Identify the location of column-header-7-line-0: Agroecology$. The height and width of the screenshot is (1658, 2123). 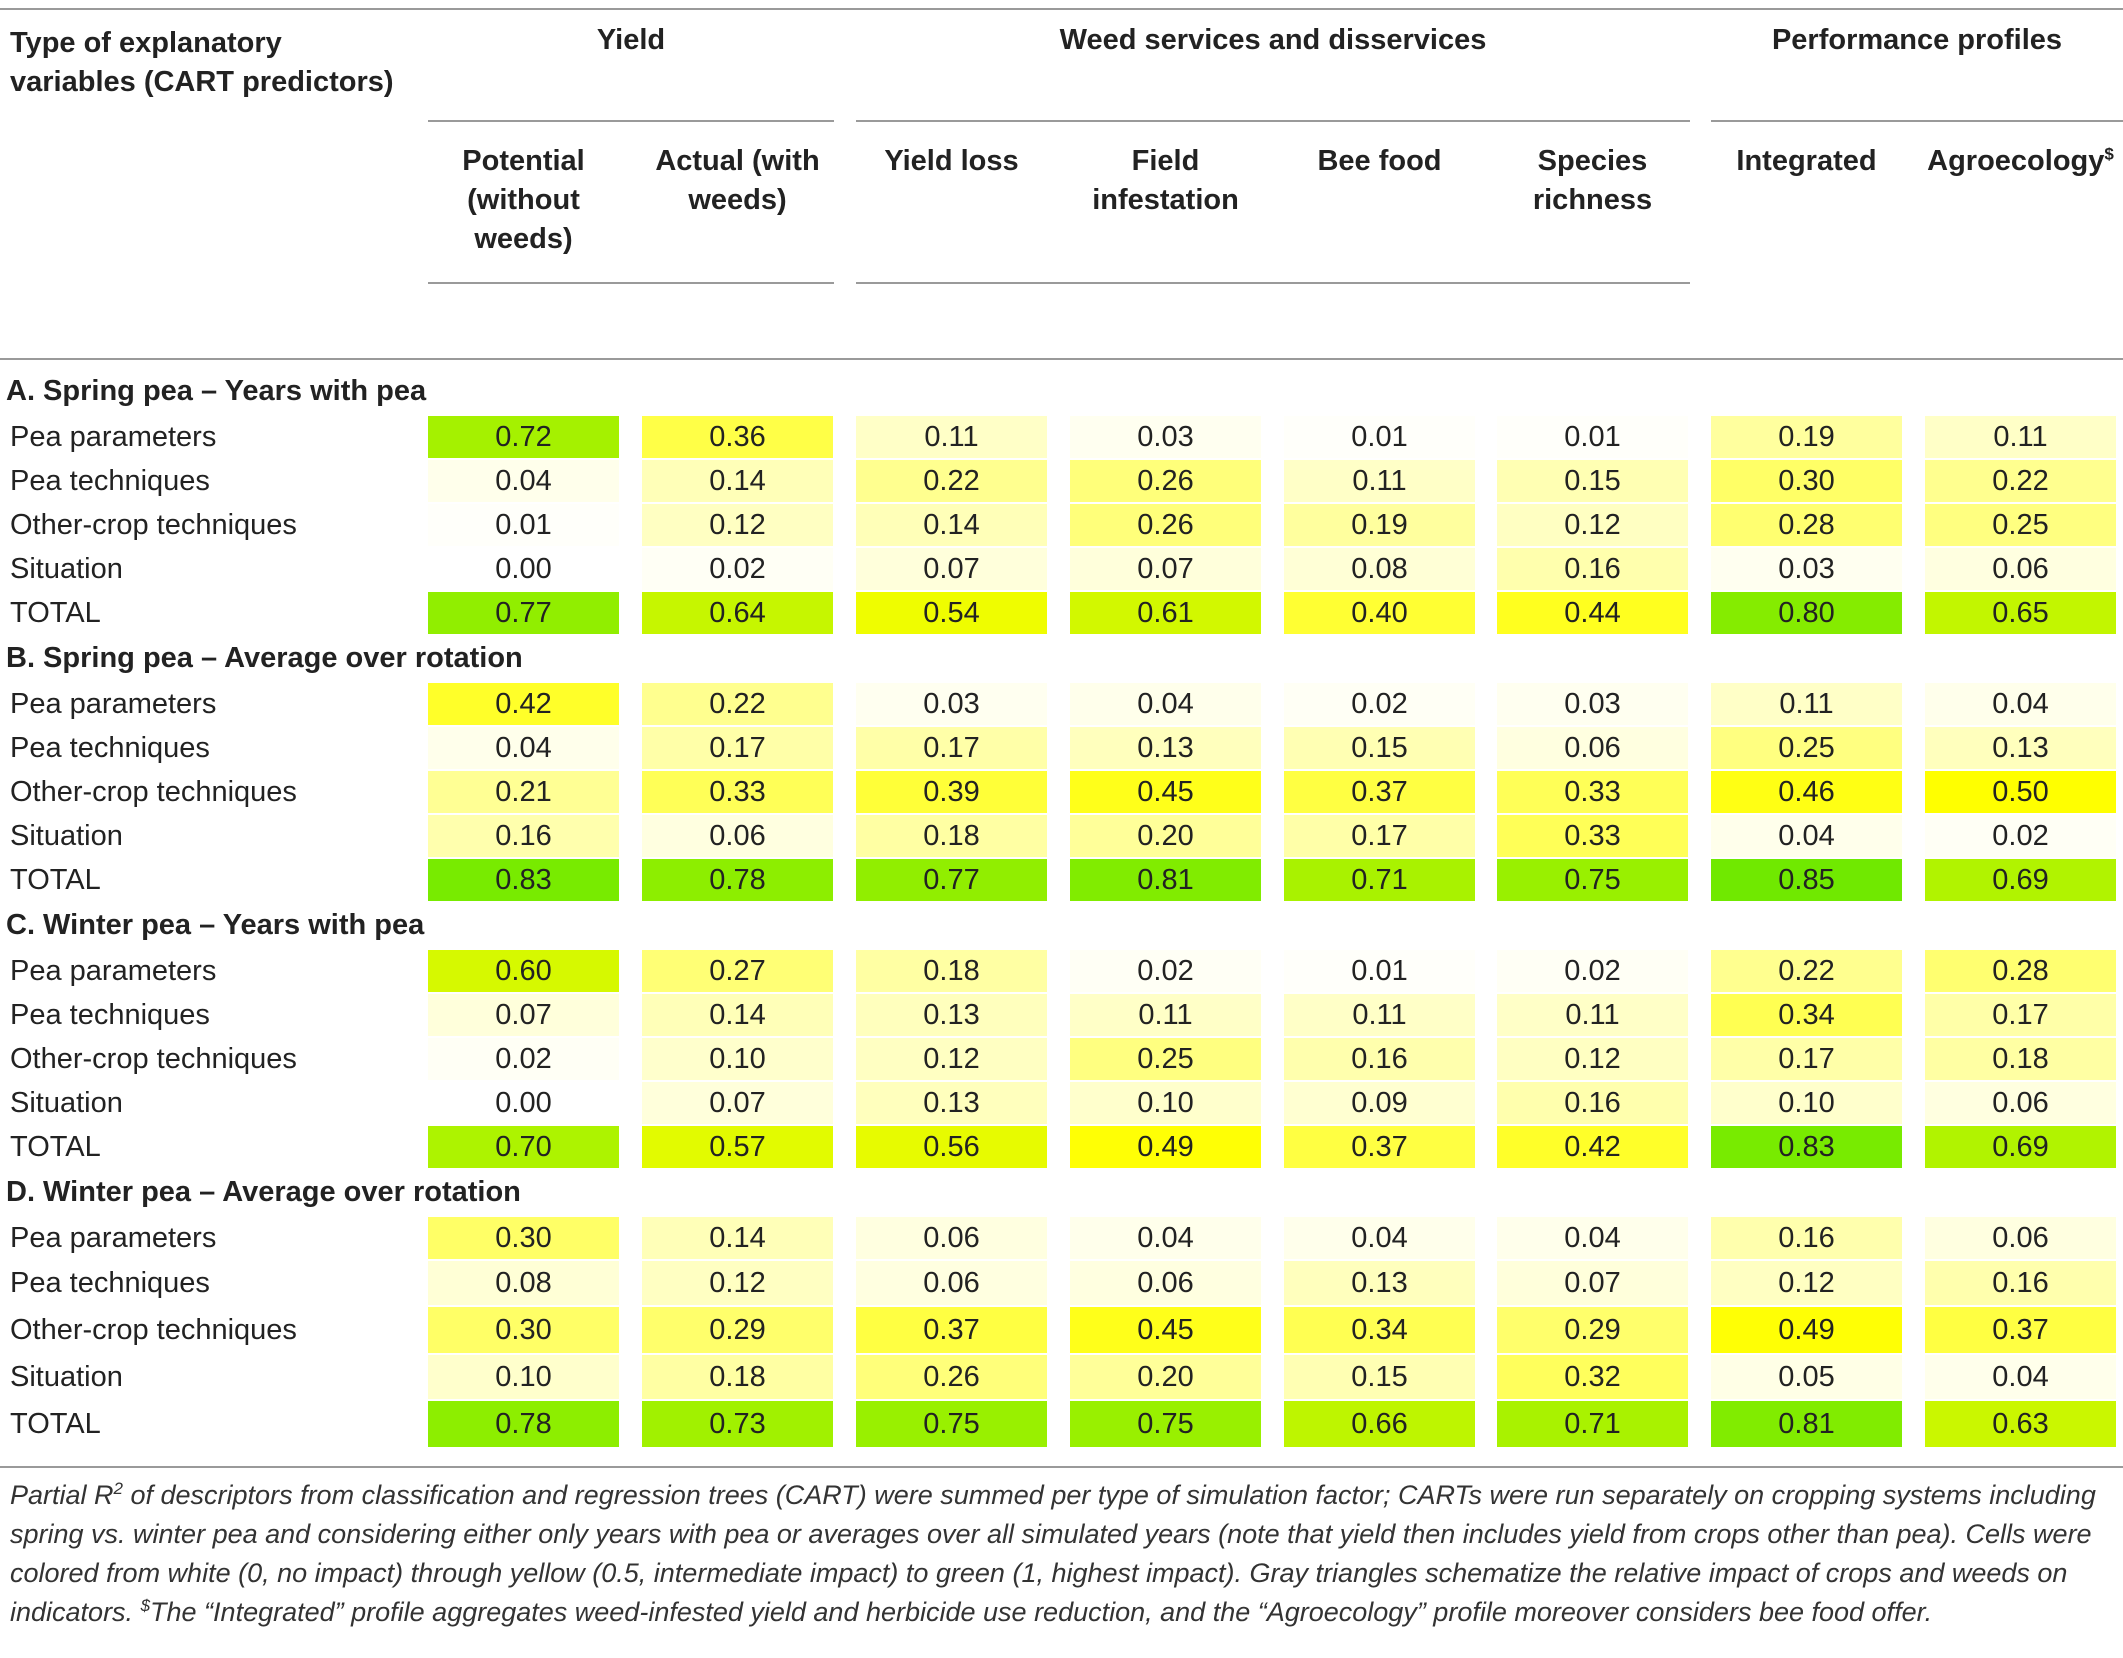
(2019, 161).